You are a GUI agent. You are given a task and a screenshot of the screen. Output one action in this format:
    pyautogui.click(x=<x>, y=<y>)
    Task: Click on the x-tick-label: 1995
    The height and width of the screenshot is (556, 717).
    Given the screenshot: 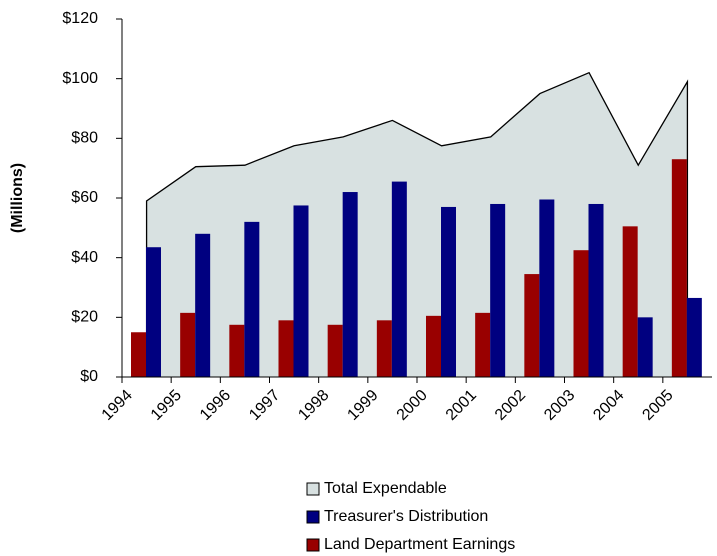 What is the action you would take?
    pyautogui.click(x=166, y=405)
    